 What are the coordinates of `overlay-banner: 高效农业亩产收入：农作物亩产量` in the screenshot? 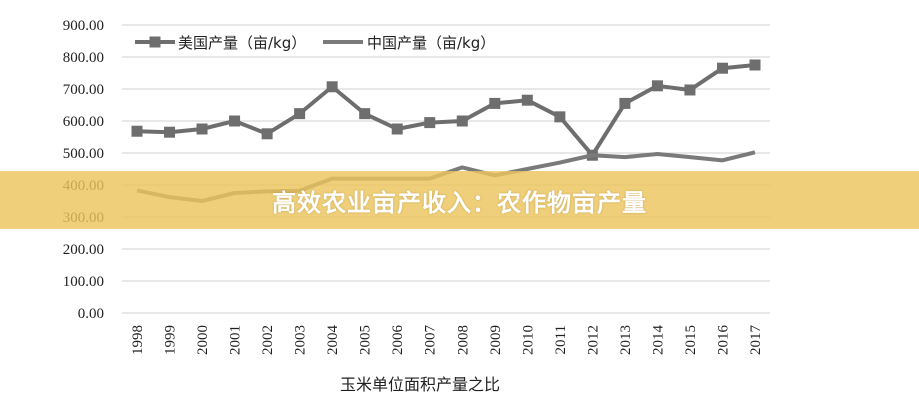 It's located at (459, 200).